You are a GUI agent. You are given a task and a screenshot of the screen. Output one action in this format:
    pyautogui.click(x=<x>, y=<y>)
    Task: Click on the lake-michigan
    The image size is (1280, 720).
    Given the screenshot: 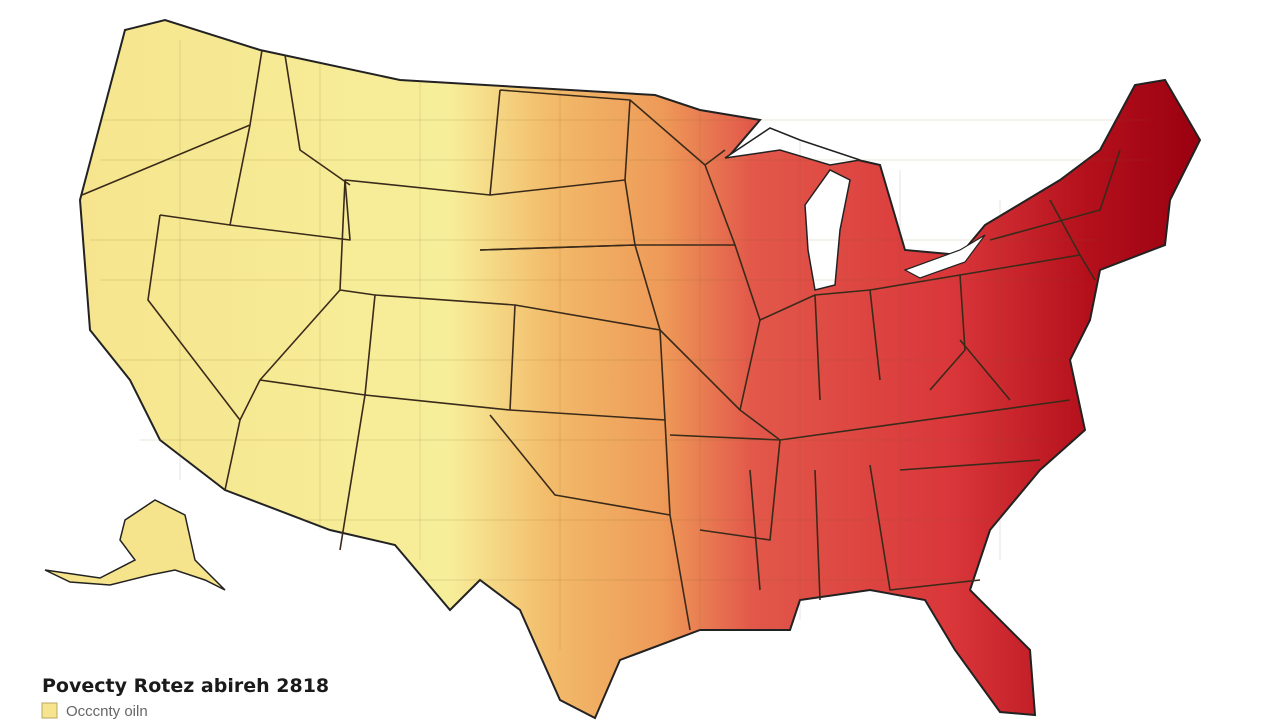 What is the action you would take?
    pyautogui.click(x=827, y=230)
    